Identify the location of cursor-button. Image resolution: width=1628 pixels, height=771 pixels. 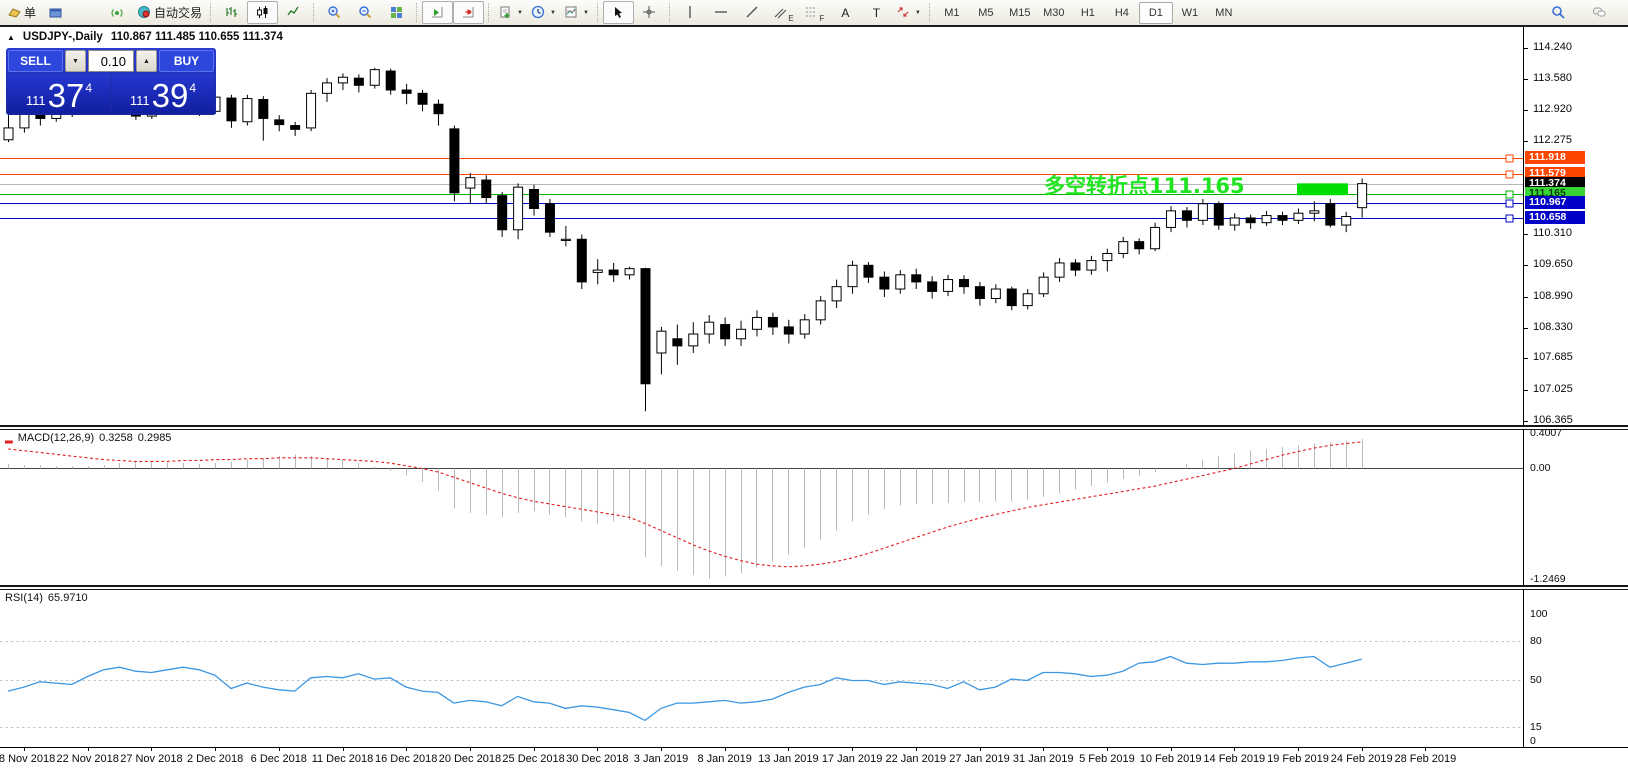
(618, 12).